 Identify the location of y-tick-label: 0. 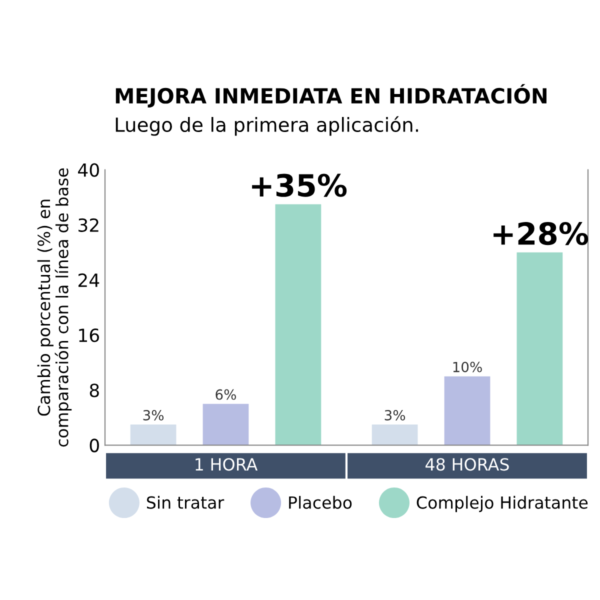
(94, 445).